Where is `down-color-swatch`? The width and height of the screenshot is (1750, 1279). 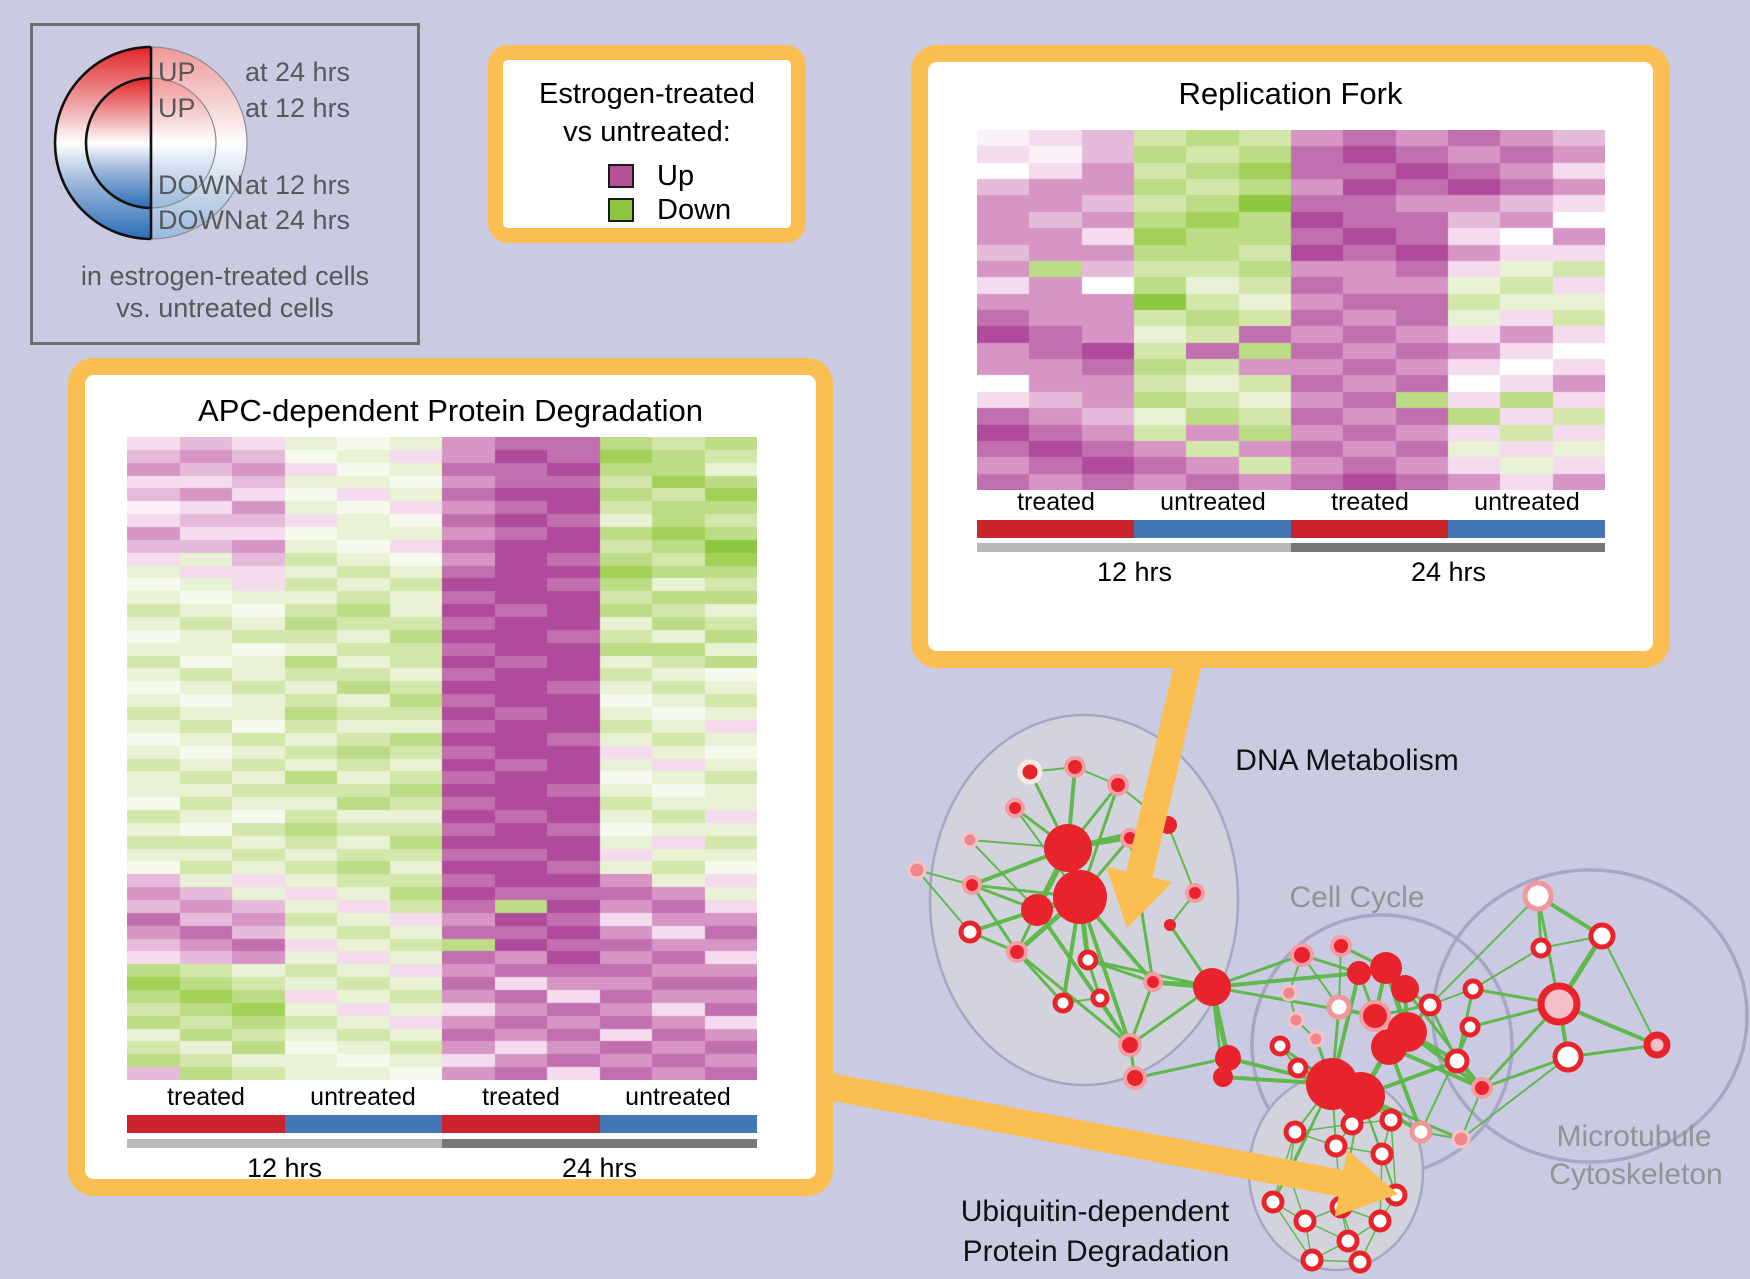
down-color-swatch is located at coordinates (621, 210).